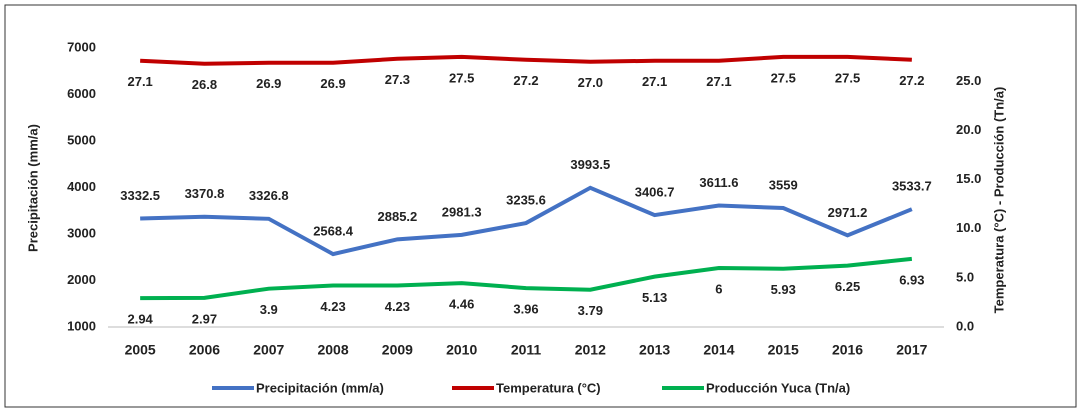 Image resolution: width=1081 pixels, height=408 pixels. Describe the element at coordinates (965, 276) in the screenshot. I see `y2-tick-label: 5.0` at that location.